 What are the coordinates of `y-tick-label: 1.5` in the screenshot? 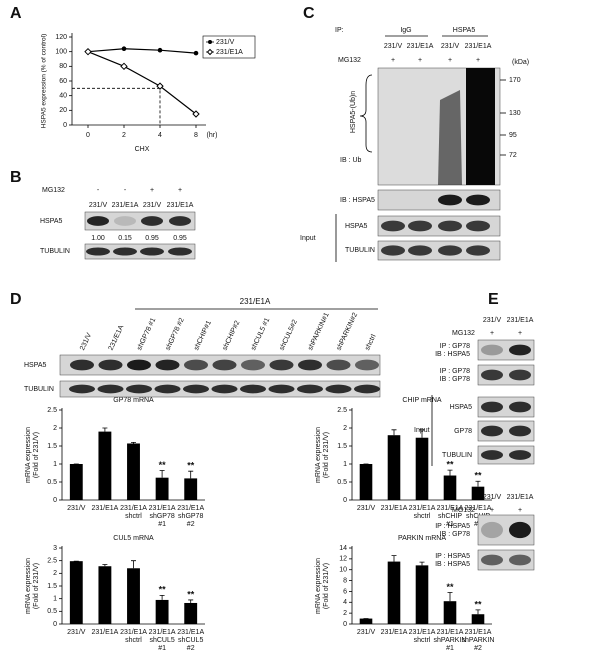 It's located at (52, 586).